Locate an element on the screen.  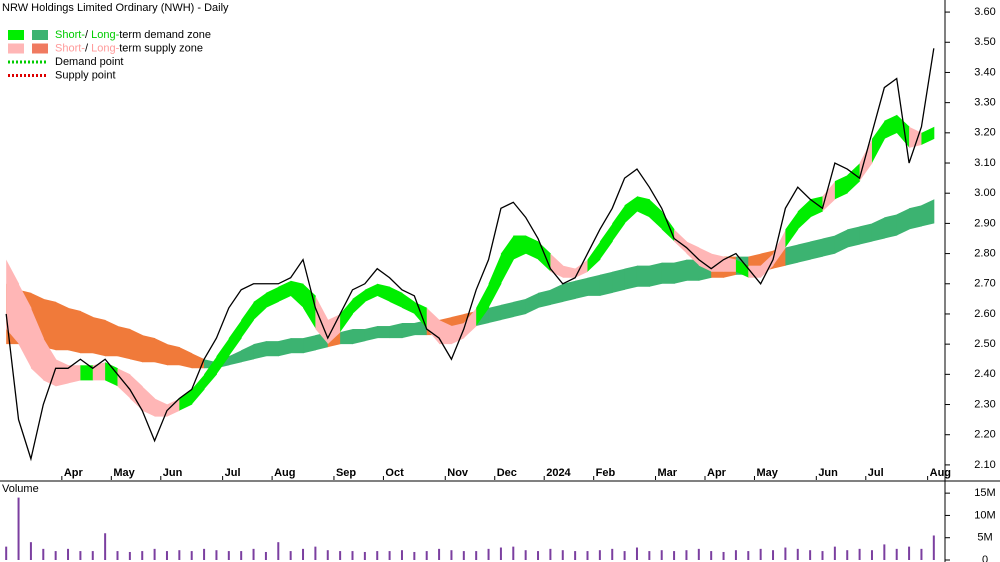
y-tick-label: 3.30 is located at coordinates (984, 103).